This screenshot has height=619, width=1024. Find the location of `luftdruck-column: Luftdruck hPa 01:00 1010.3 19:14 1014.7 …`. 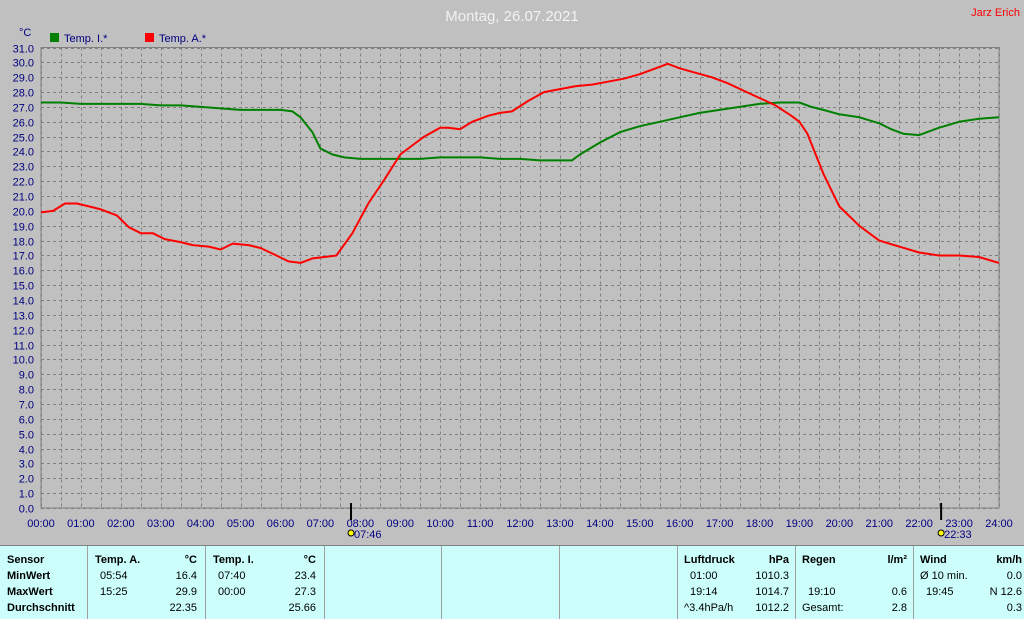

luftdruck-column: Luftdruck hPa 01:00 1010.3 19:14 1014.7 … is located at coordinates (737, 582).